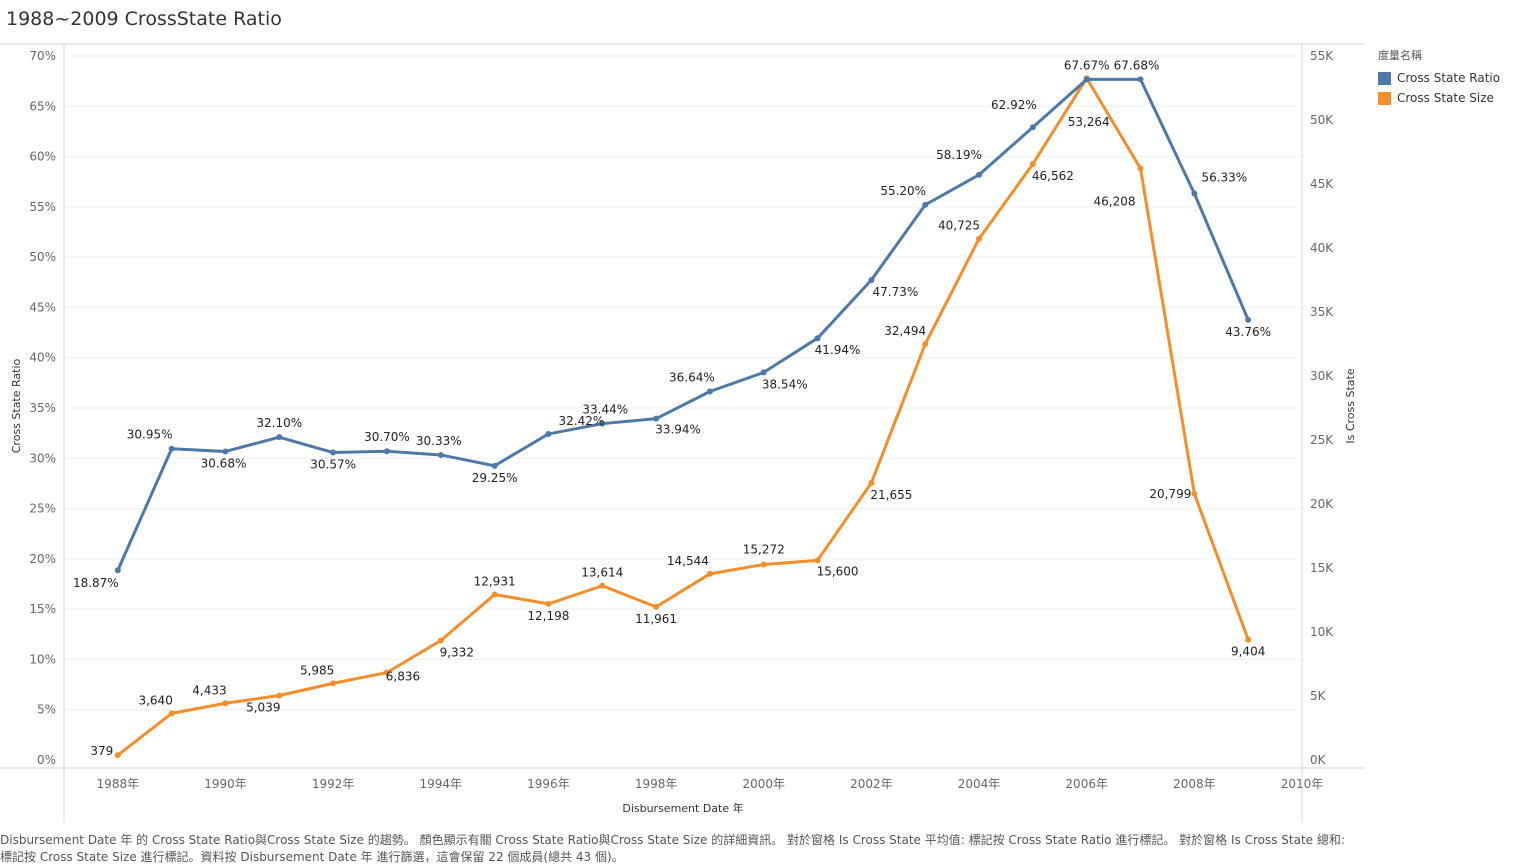 Image resolution: width=1517 pixels, height=866 pixels. I want to click on point-ratio-1991, so click(279, 437).